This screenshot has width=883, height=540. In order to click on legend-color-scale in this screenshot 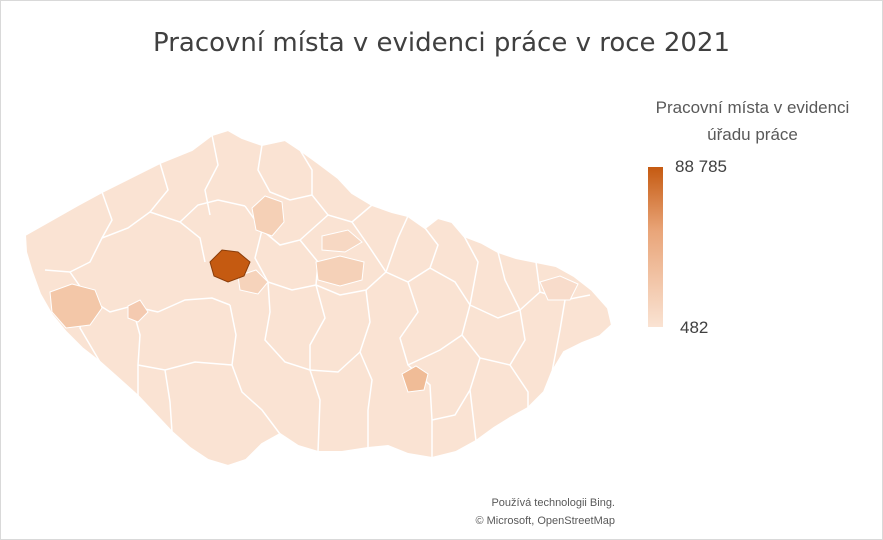, I will do `click(655, 247)`.